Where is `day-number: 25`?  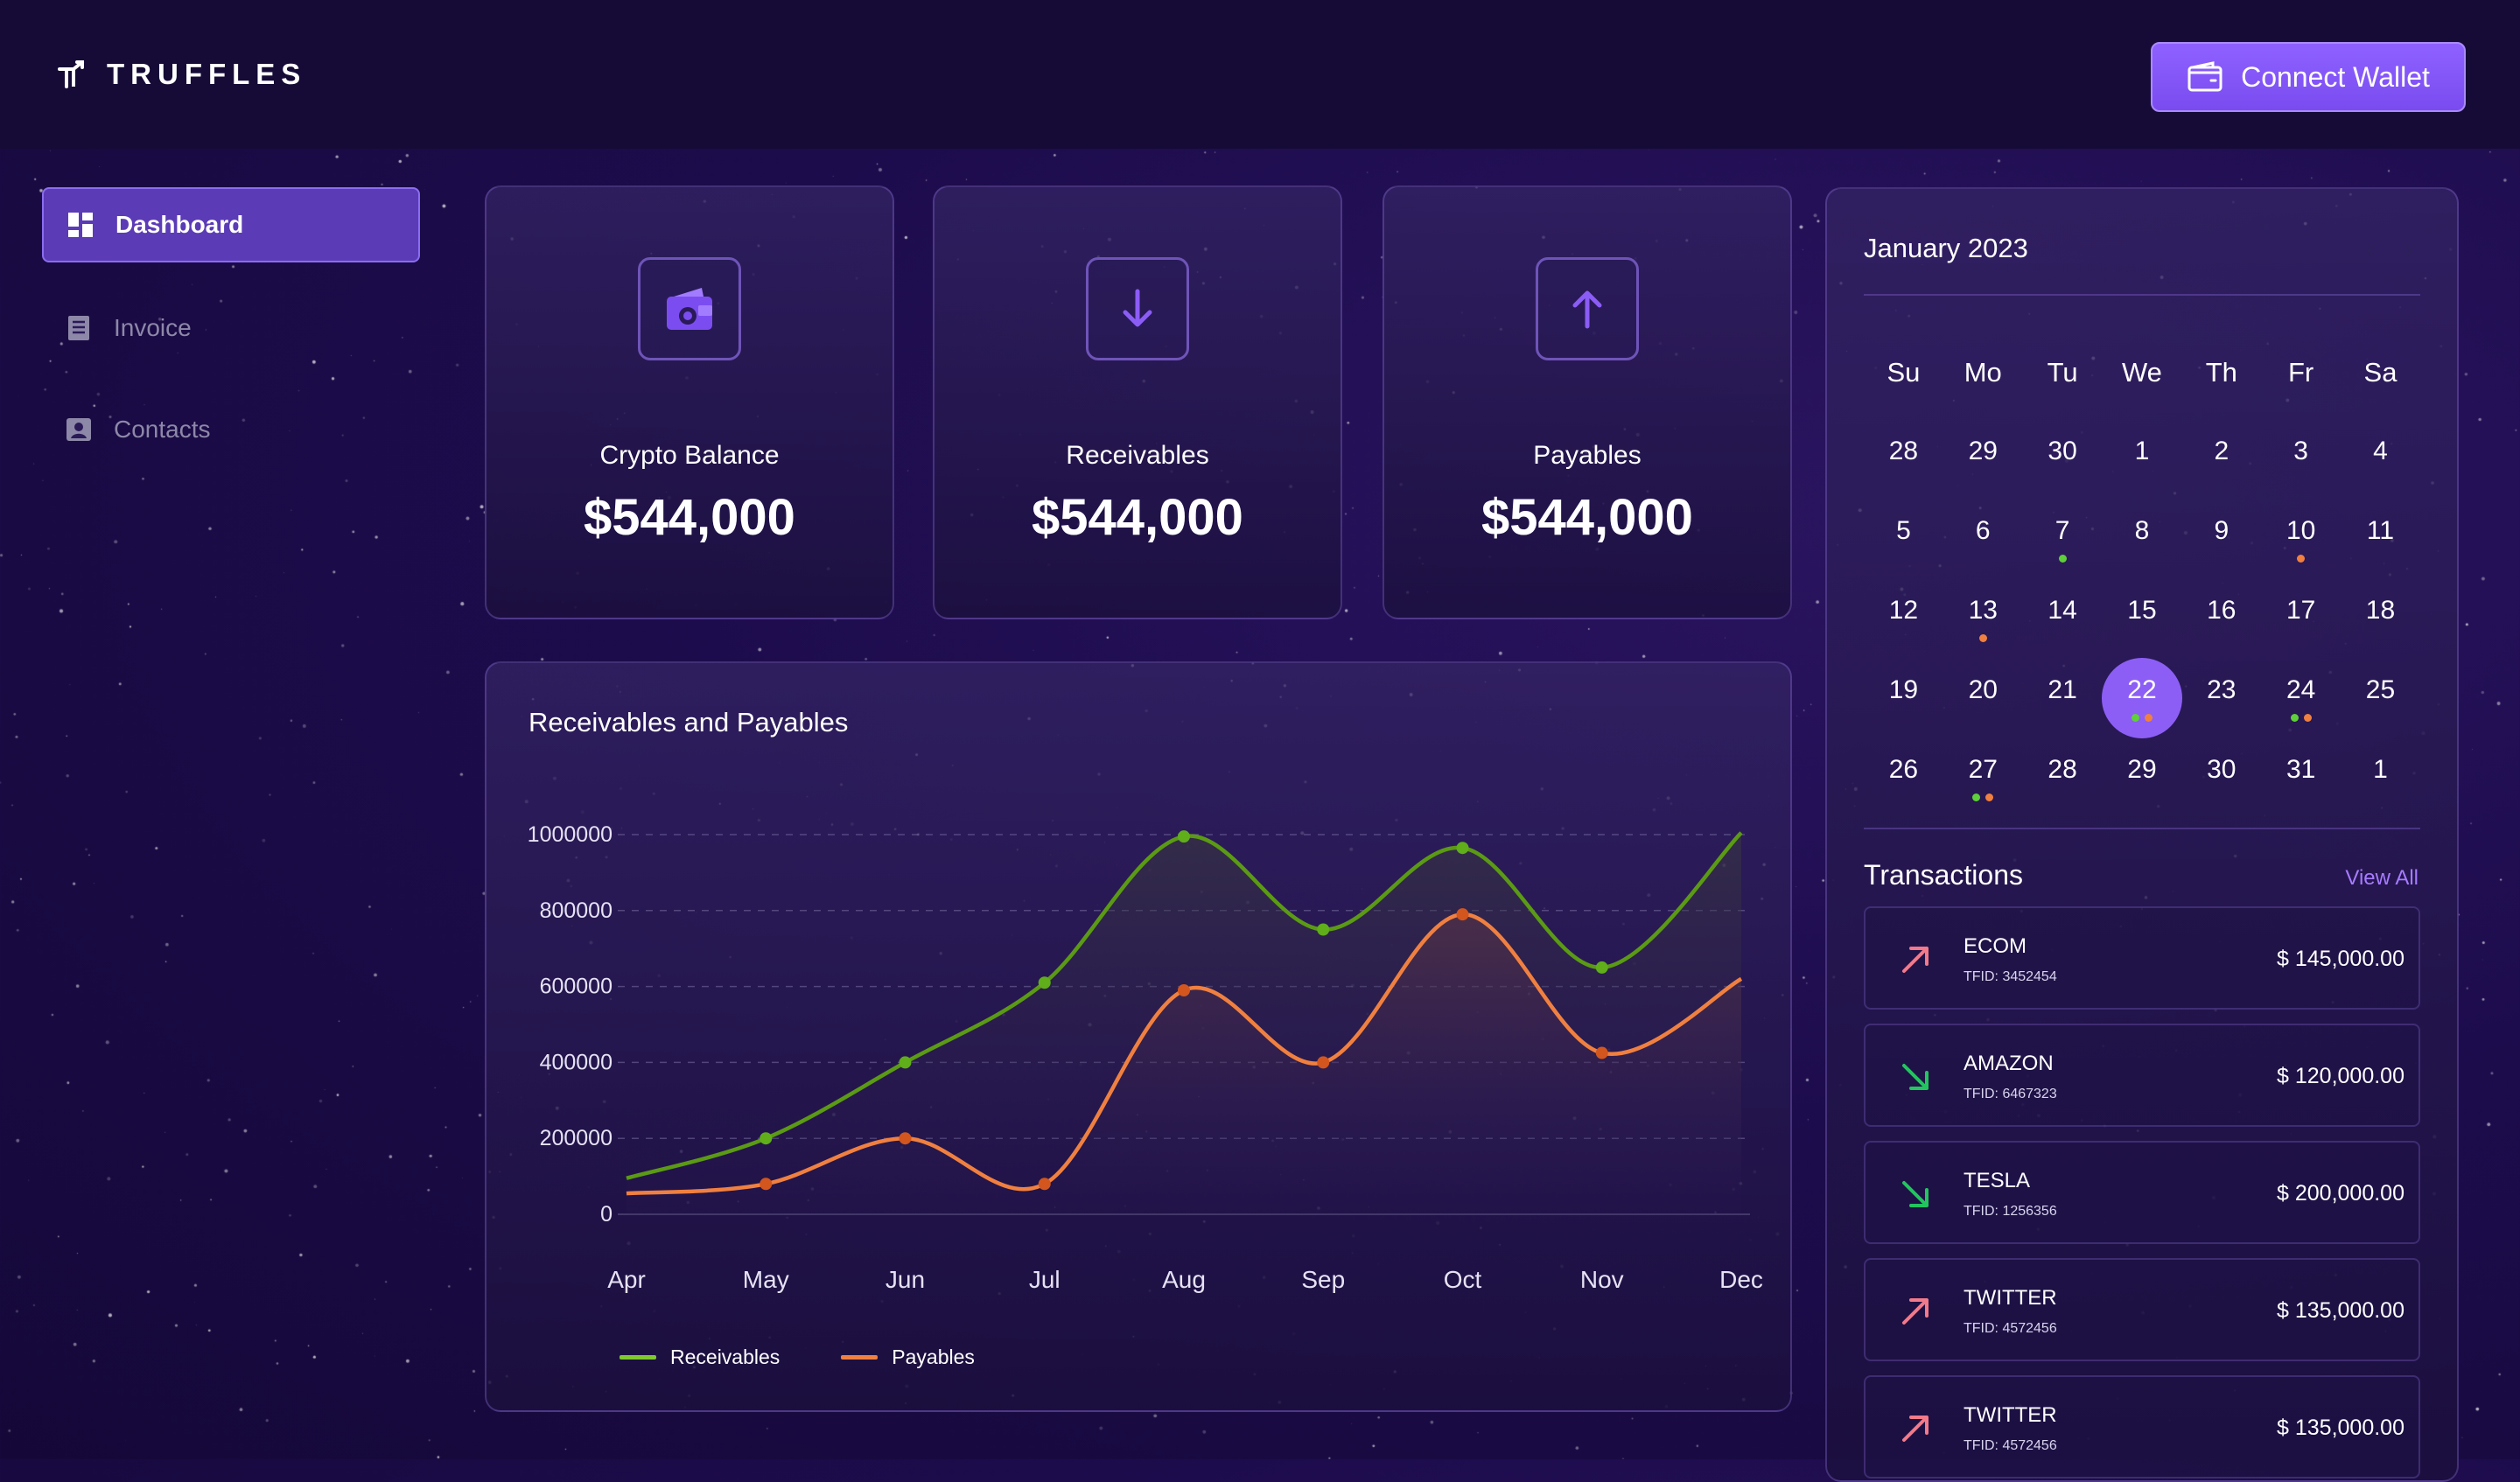 day-number: 25 is located at coordinates (2380, 689).